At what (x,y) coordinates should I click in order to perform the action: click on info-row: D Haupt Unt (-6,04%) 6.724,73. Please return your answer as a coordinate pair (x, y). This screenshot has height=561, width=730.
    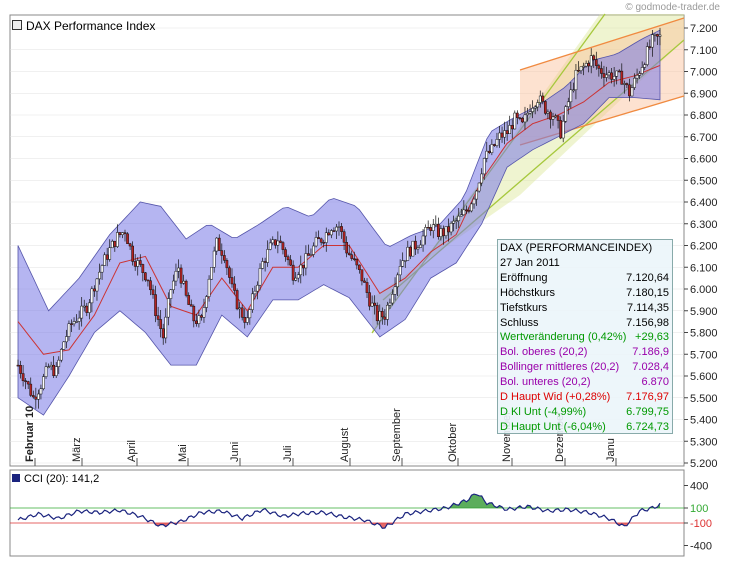
    Looking at the image, I should click on (584, 427).